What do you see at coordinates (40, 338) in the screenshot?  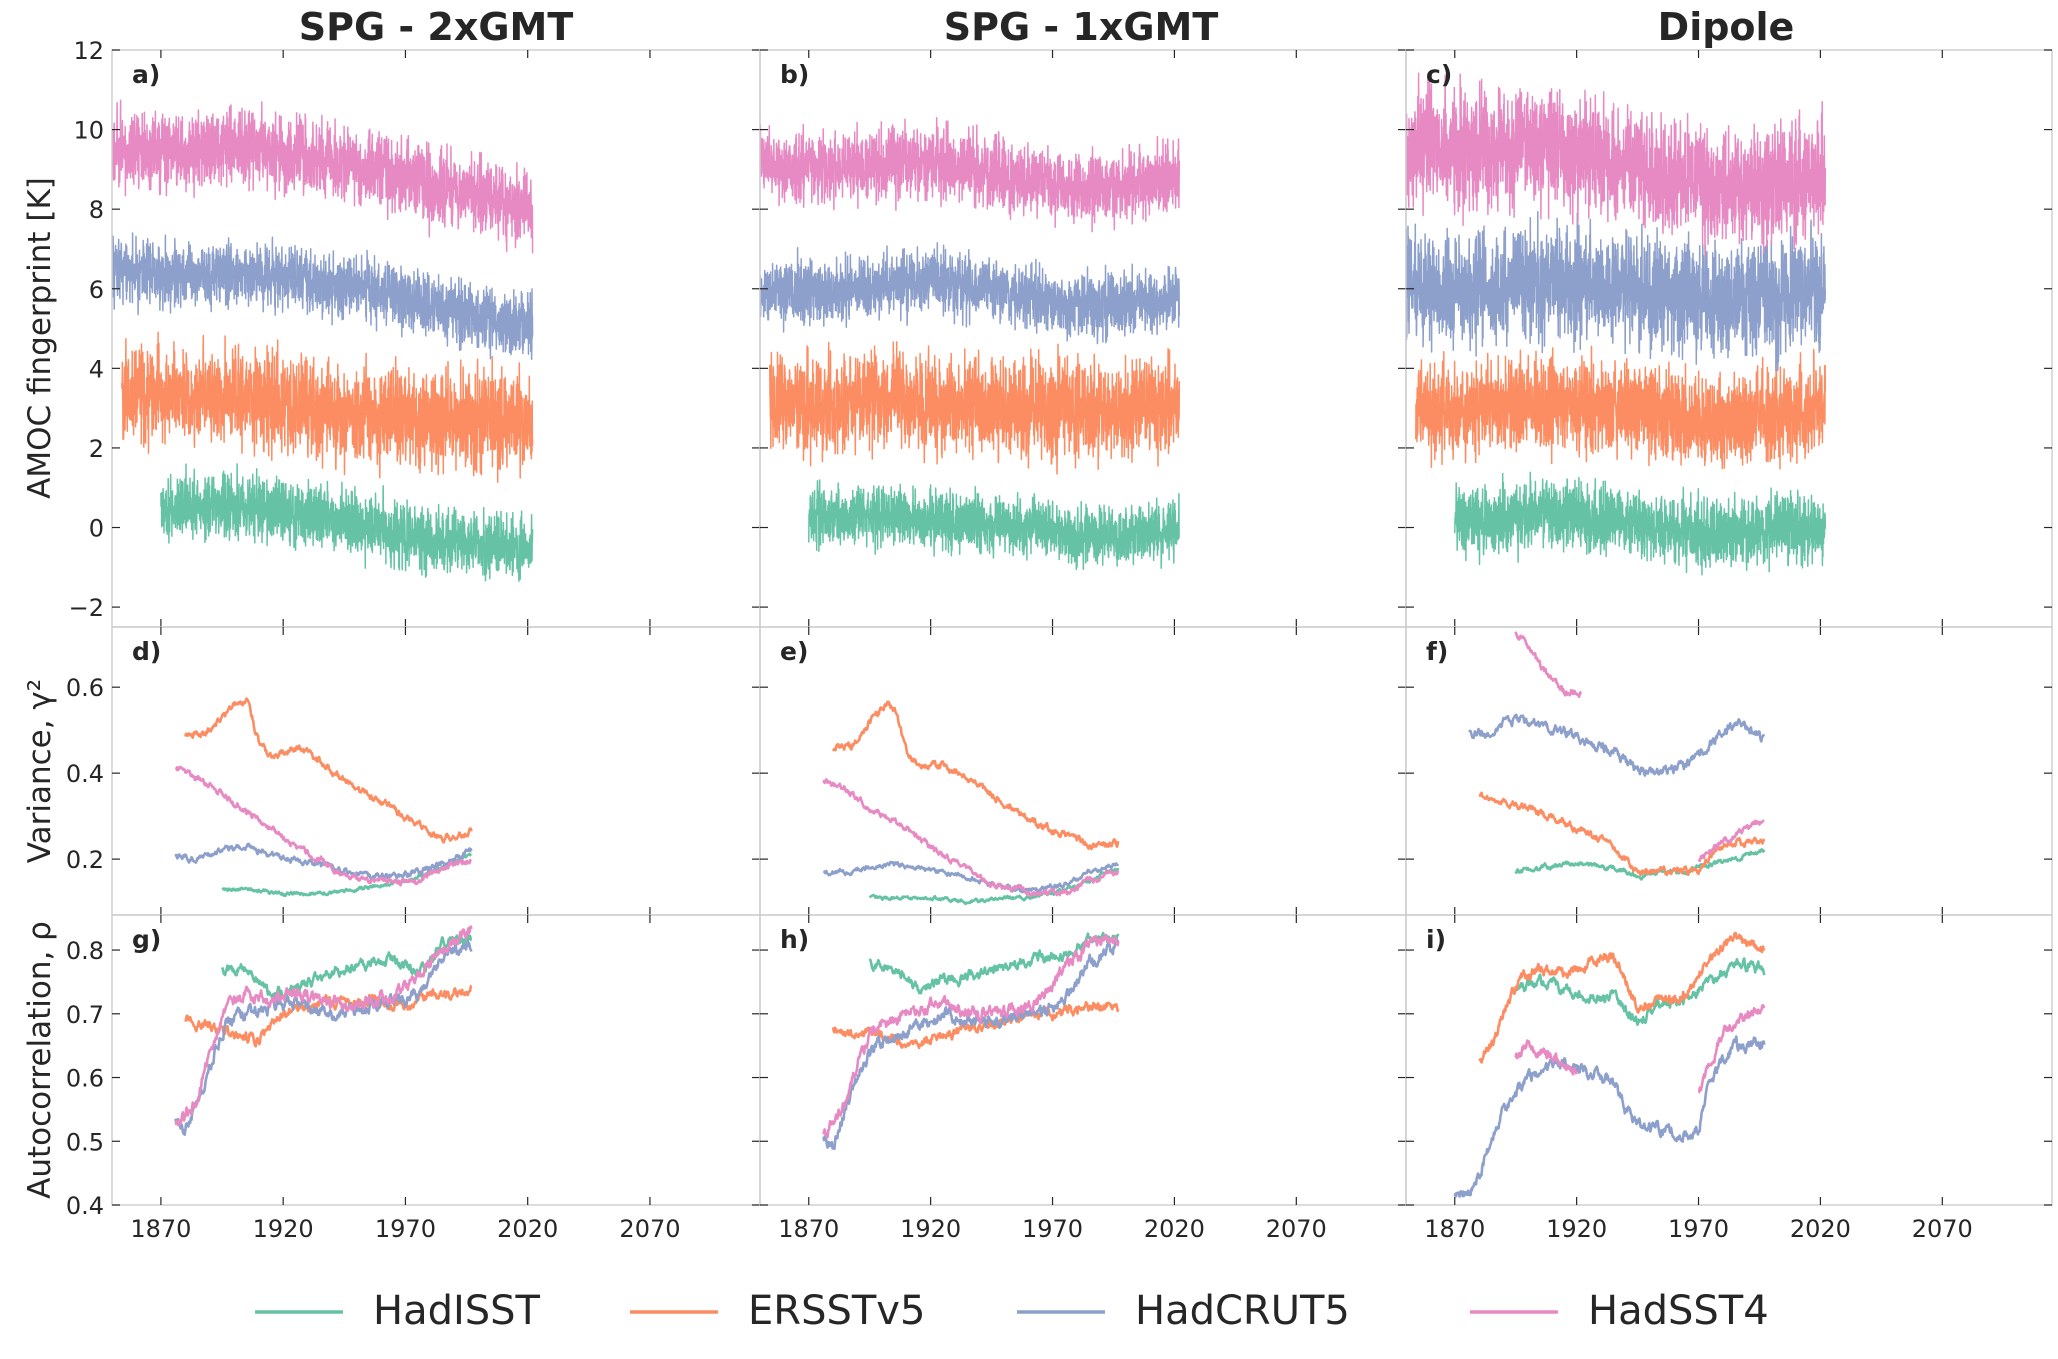 I see `ylabel-row-1: AMOC fingerprint [K]` at bounding box center [40, 338].